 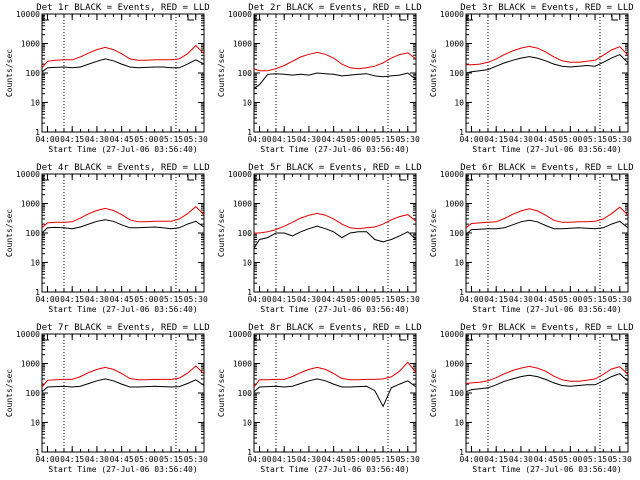 I want to click on chart-title: Det 7r BLACK = Events, RED = LLD, so click(x=122, y=328).